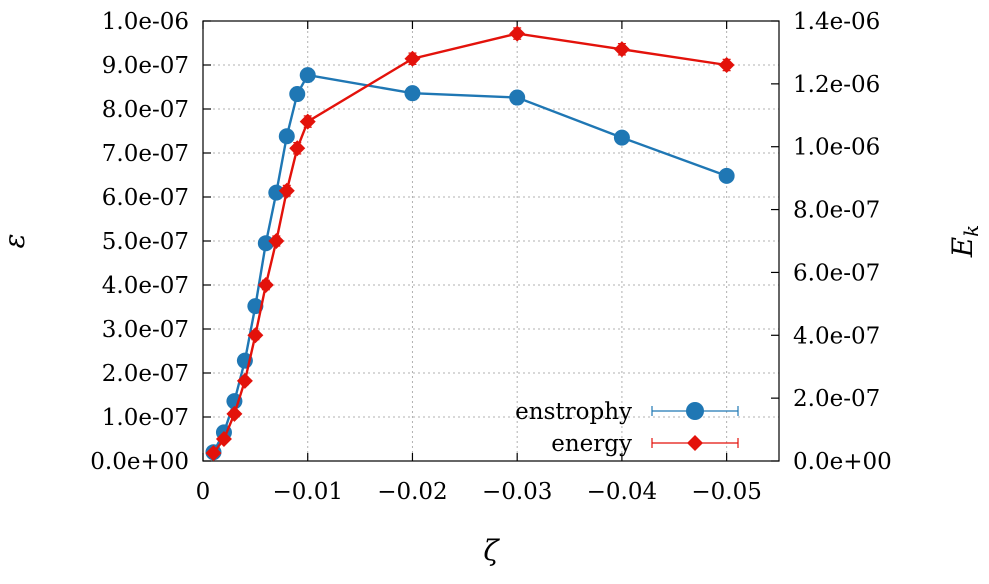 The image size is (989, 584). I want to click on y-right-tick-label: 0.0e+00, so click(842, 462).